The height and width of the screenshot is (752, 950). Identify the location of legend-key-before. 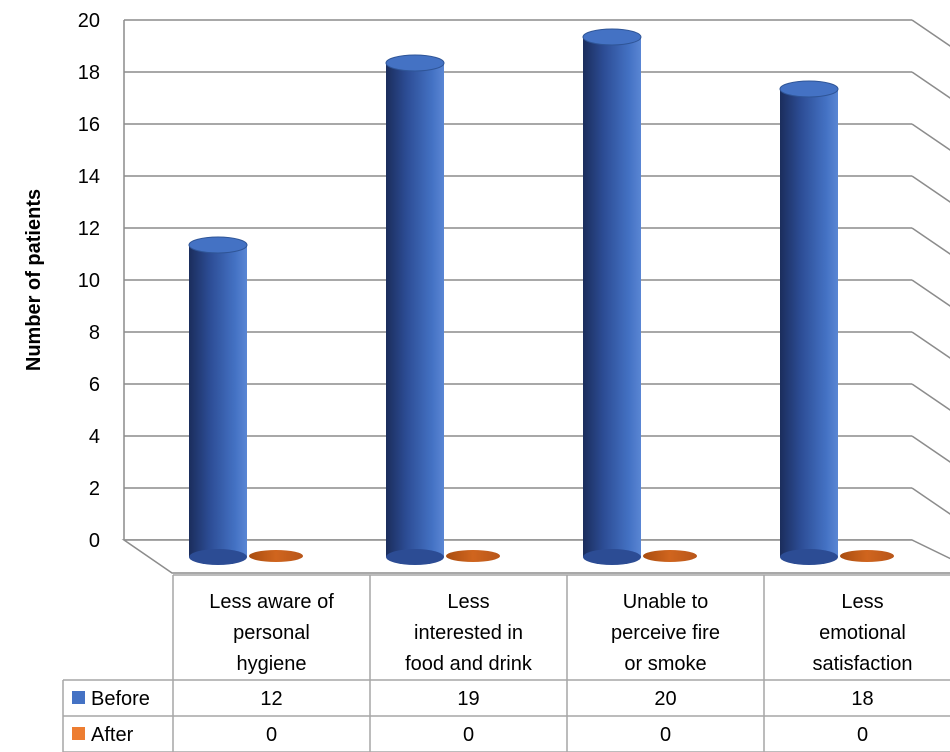
(78, 697).